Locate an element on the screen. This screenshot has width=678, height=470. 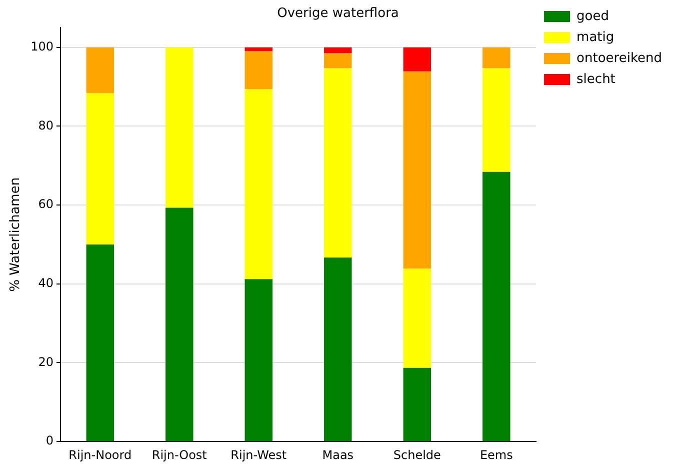
chart-title: Overige waterflora is located at coordinates (338, 14).